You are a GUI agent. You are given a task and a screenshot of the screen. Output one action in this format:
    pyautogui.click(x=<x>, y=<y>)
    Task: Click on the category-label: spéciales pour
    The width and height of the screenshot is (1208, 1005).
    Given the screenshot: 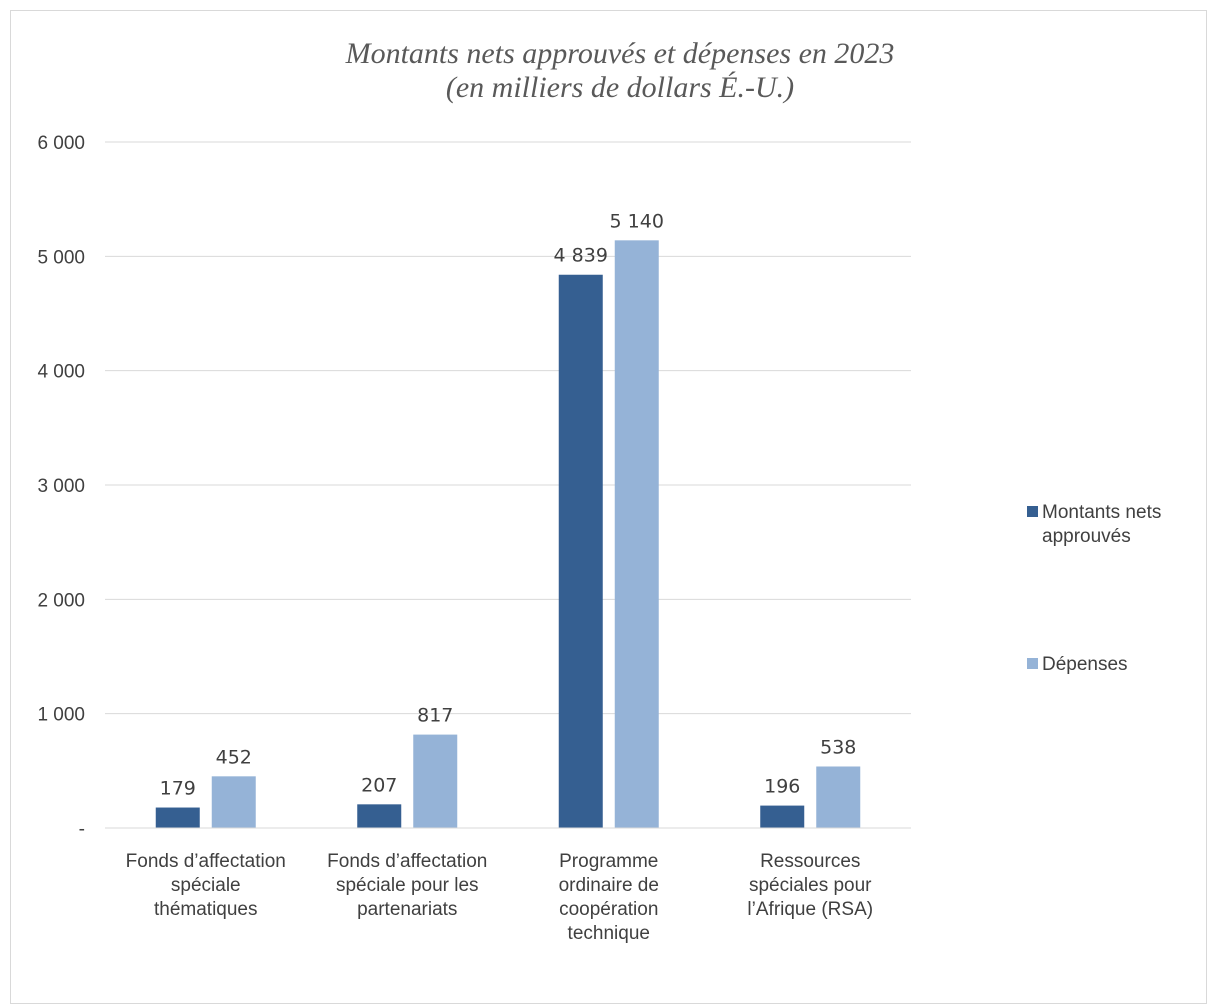 What is the action you would take?
    pyautogui.click(x=810, y=885)
    